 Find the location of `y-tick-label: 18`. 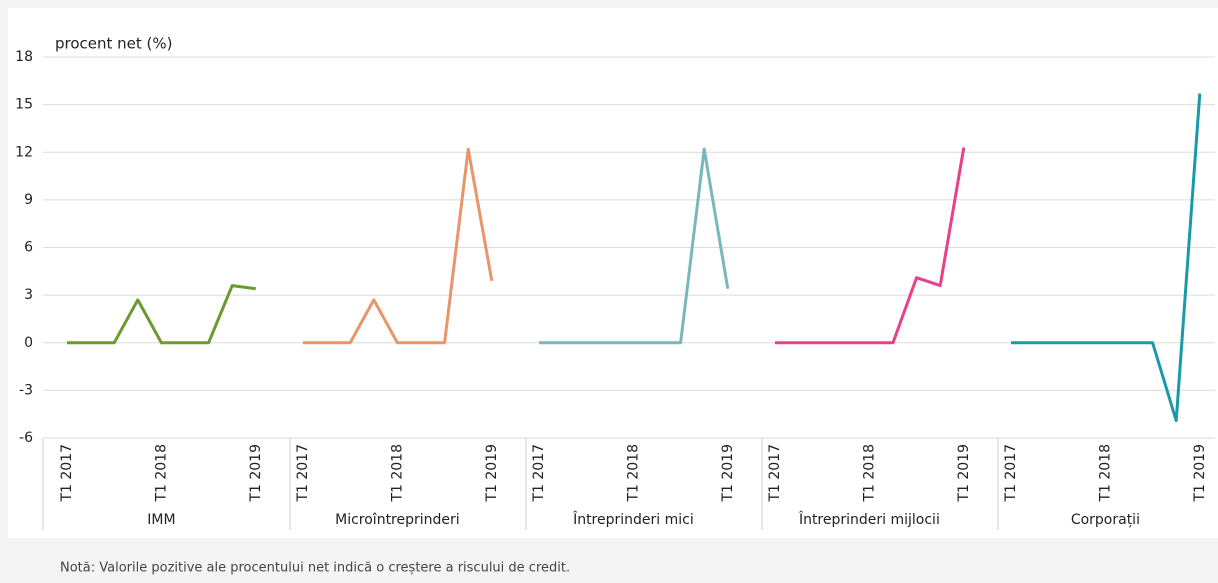

y-tick-label: 18 is located at coordinates (24, 57).